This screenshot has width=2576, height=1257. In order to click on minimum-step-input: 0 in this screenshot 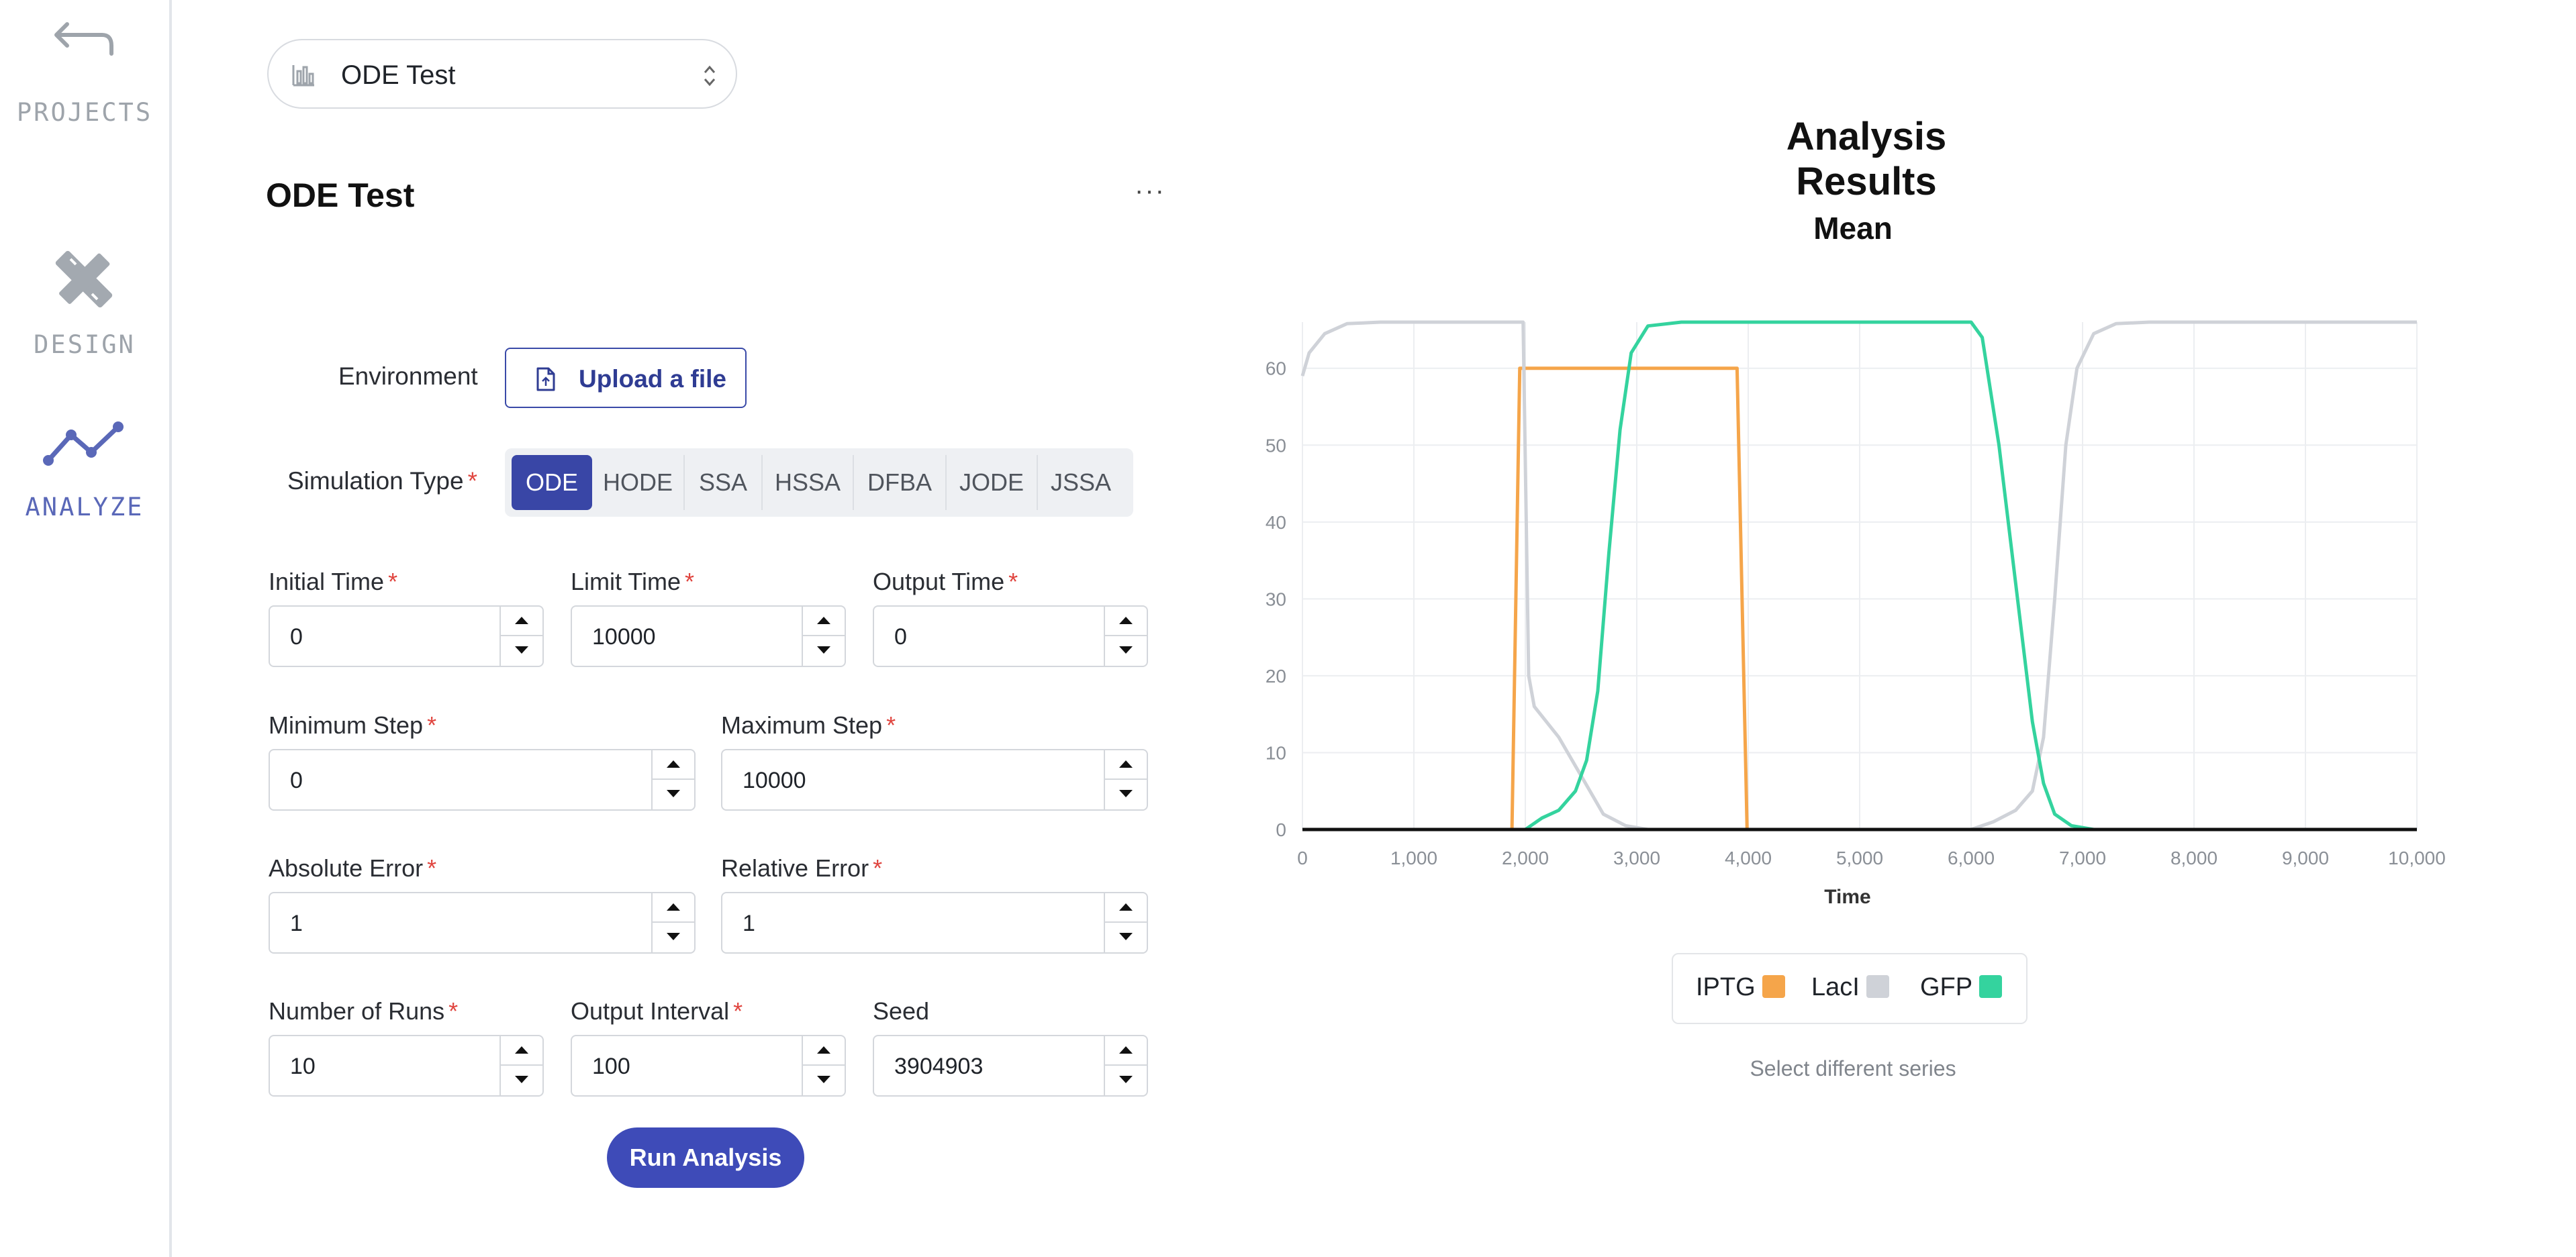, I will do `click(483, 780)`.